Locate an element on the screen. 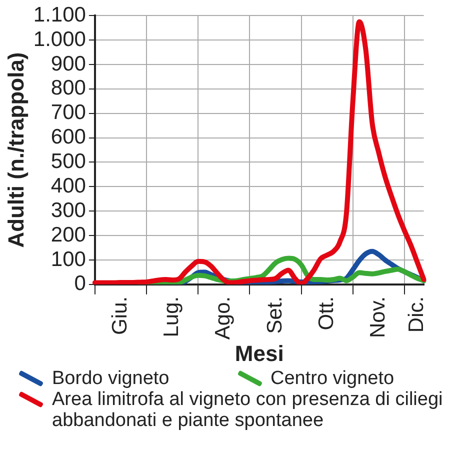 This screenshot has height=459, width=451. y-tick-label: 300 is located at coordinates (68, 210).